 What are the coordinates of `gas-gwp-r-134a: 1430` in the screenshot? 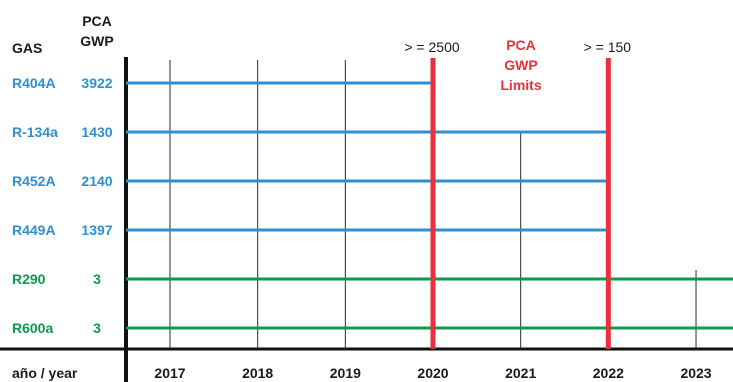 It's located at (96, 132).